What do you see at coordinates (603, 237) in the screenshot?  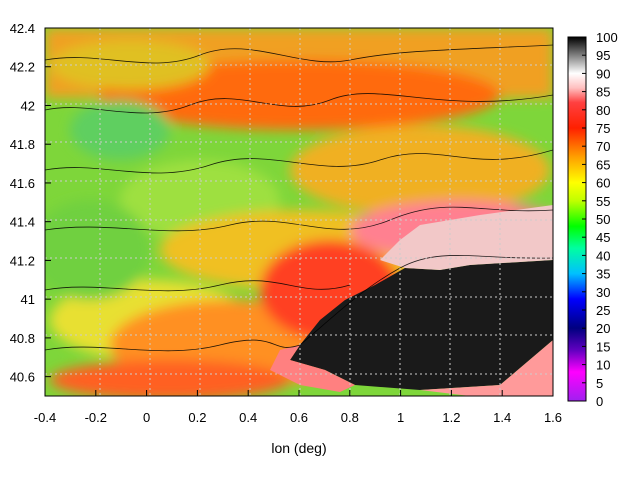 I see `colorbar-tick-label: 45` at bounding box center [603, 237].